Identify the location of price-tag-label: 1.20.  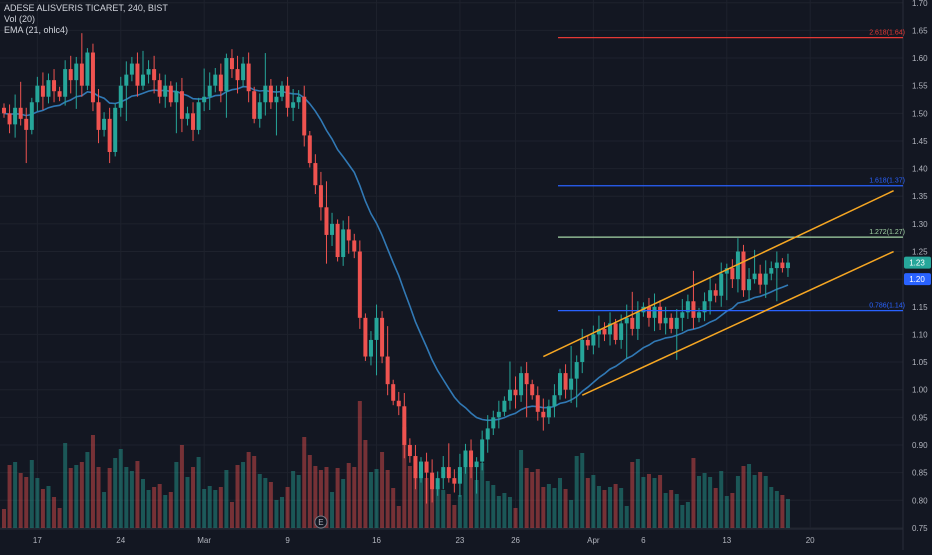
(917, 279).